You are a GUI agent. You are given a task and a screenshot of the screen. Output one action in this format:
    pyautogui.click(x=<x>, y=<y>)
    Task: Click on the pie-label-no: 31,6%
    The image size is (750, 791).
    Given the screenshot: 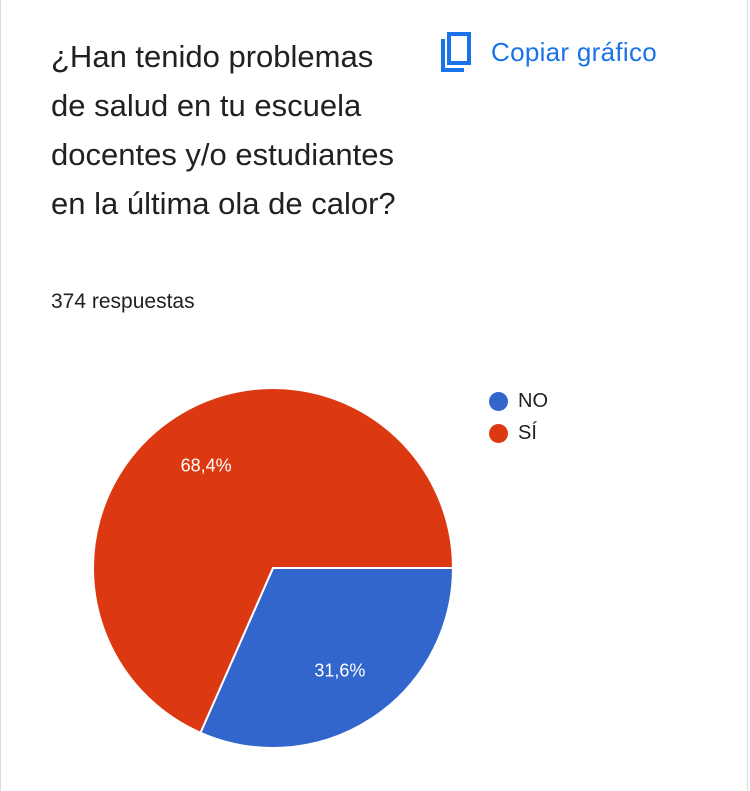 What is the action you would take?
    pyautogui.click(x=339, y=671)
    